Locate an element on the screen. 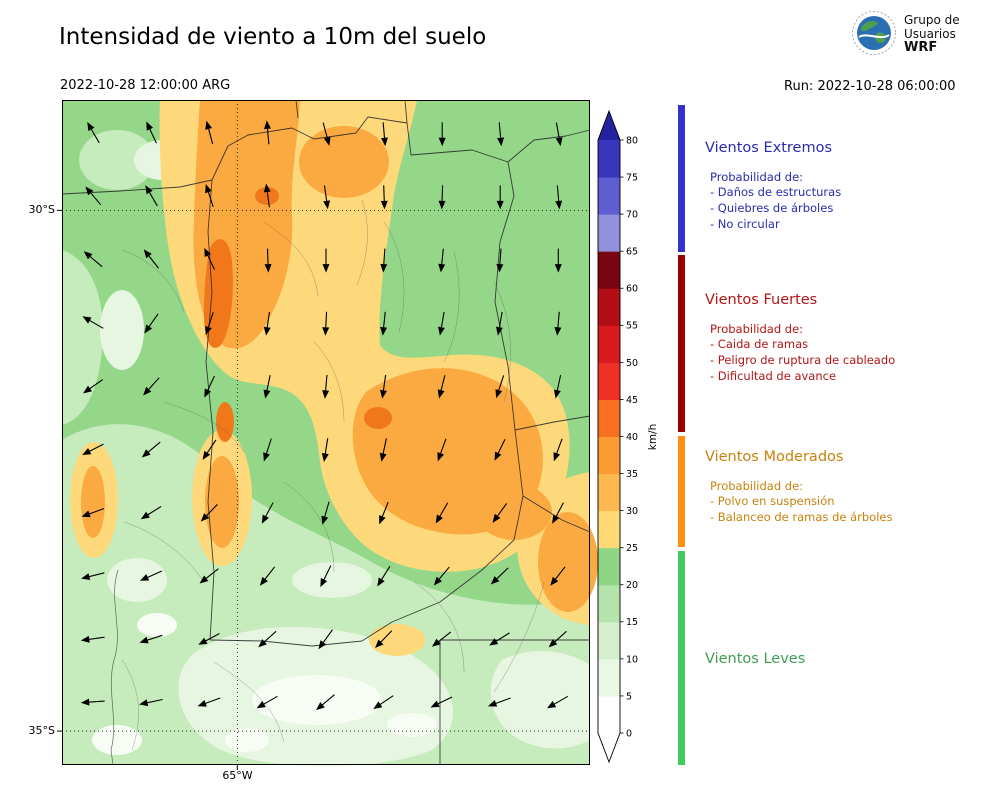 This screenshot has width=1000, height=800. legend-item: - Dificultad de avance is located at coordinates (773, 376).